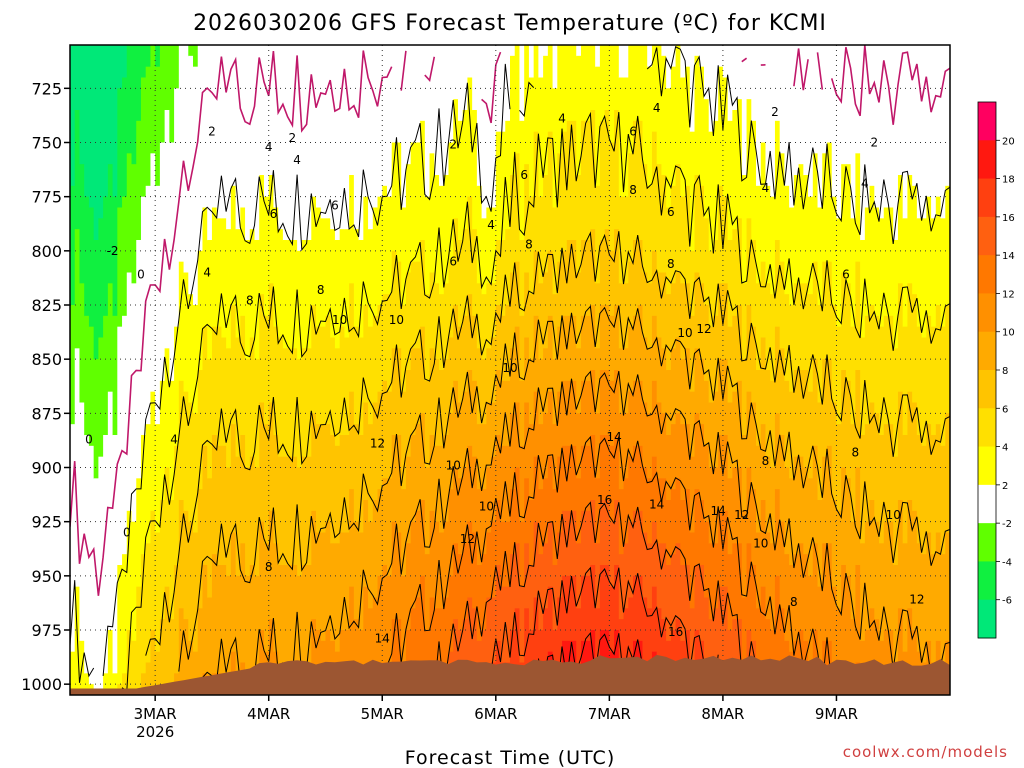 This screenshot has height=768, width=1024. Describe the element at coordinates (46, 143) in the screenshot. I see `y-tick-label: 750` at that location.